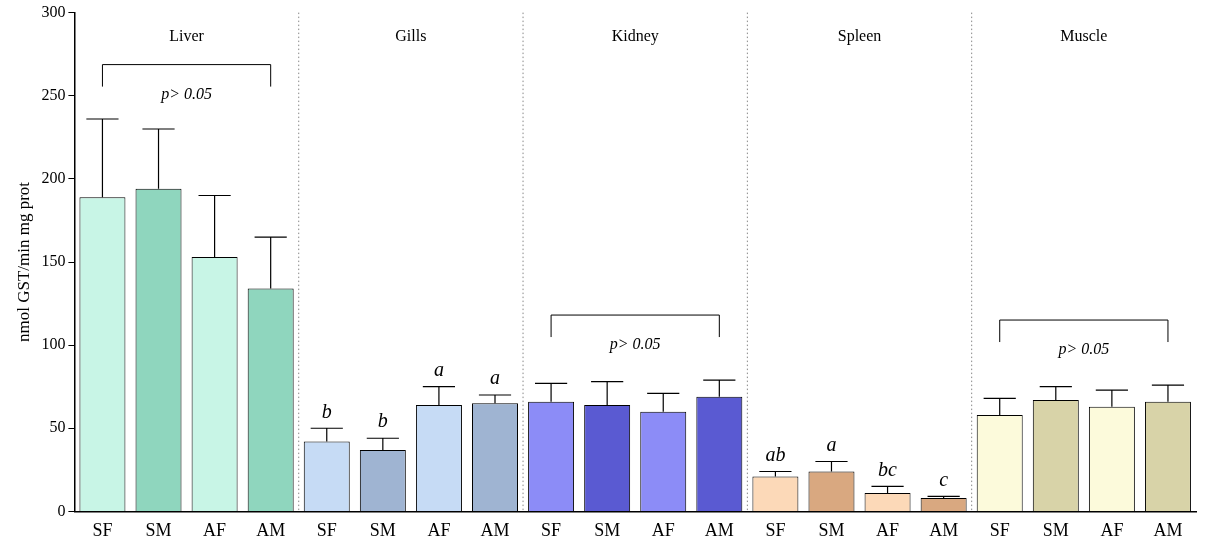 This screenshot has height=545, width=1211. I want to click on y-axis-title: nmol GST/min mg prot, so click(23, 262).